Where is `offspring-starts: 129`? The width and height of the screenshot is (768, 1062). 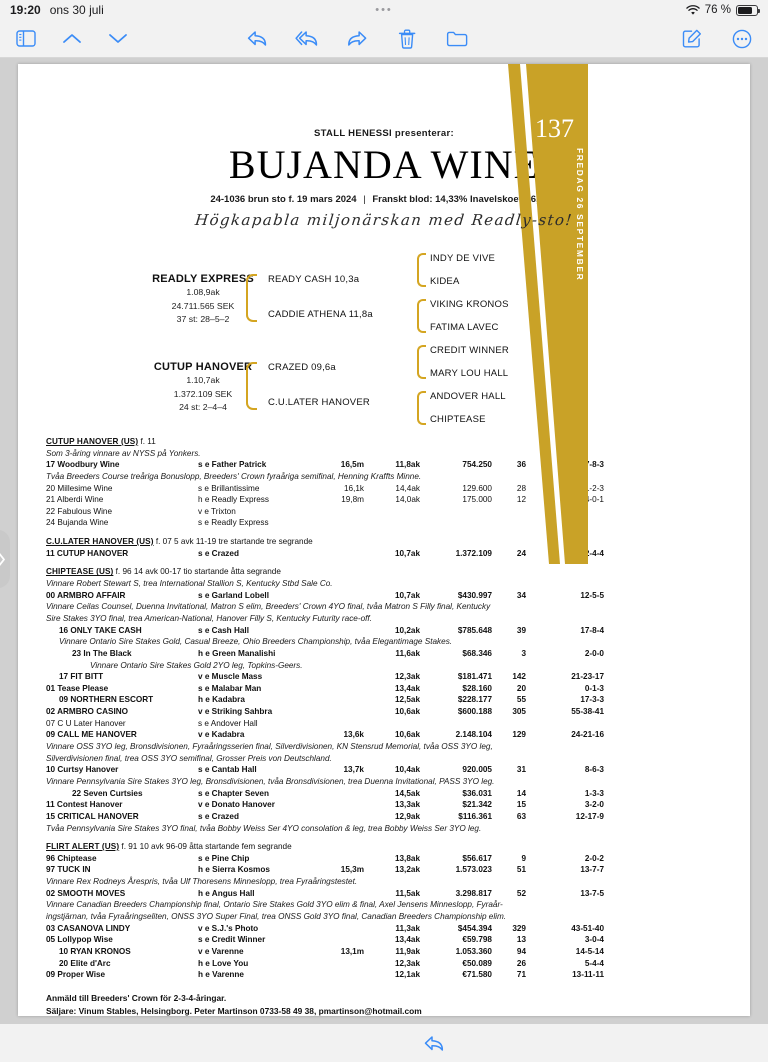 offspring-starts: 129 is located at coordinates (509, 735).